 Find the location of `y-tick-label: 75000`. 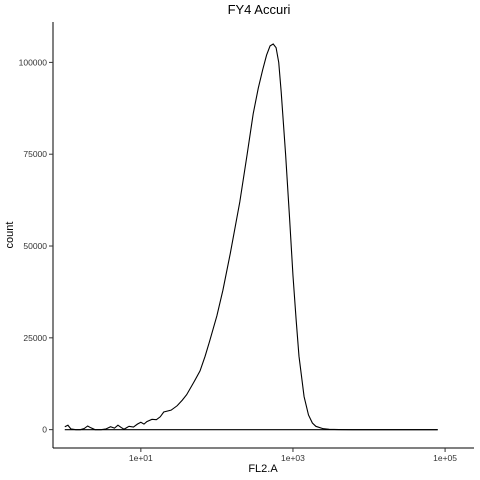

y-tick-label: 75000 is located at coordinates (35, 154).